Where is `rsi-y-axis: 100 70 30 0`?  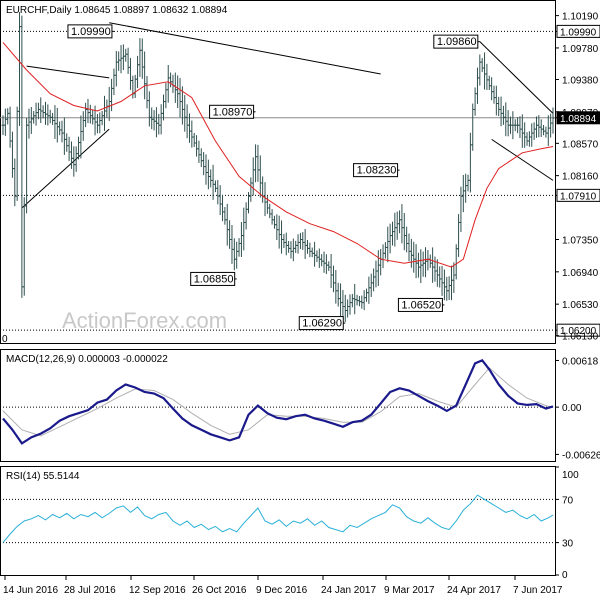
rsi-y-axis: 100 70 30 0 is located at coordinates (567, 523).